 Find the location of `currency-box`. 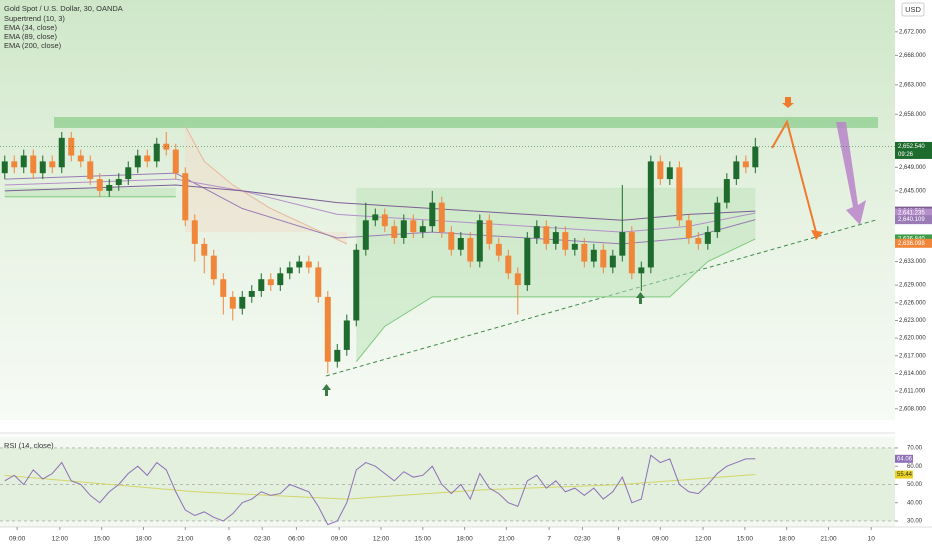

currency-box is located at coordinates (913, 9).